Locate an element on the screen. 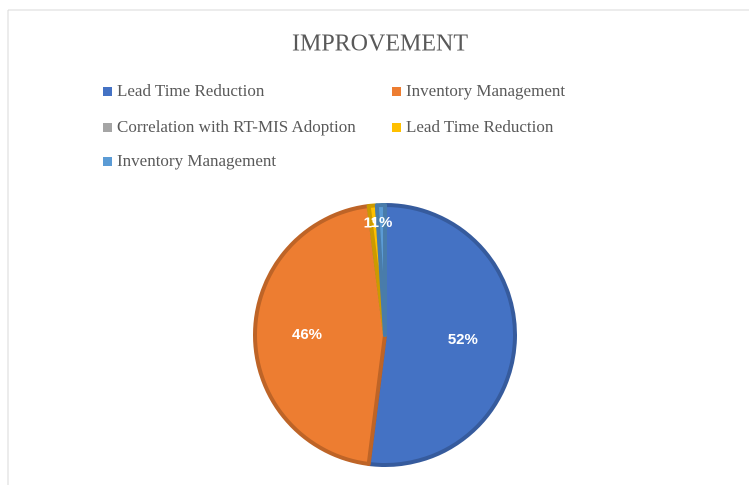  value-label: 52% is located at coordinates (463, 339).